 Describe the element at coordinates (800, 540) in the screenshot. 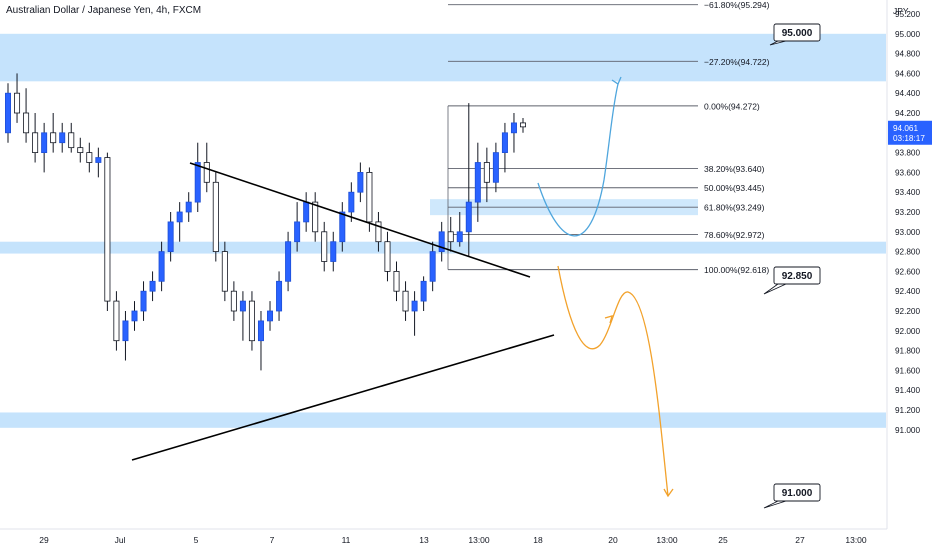

I see `time-tick-label: 27` at that location.